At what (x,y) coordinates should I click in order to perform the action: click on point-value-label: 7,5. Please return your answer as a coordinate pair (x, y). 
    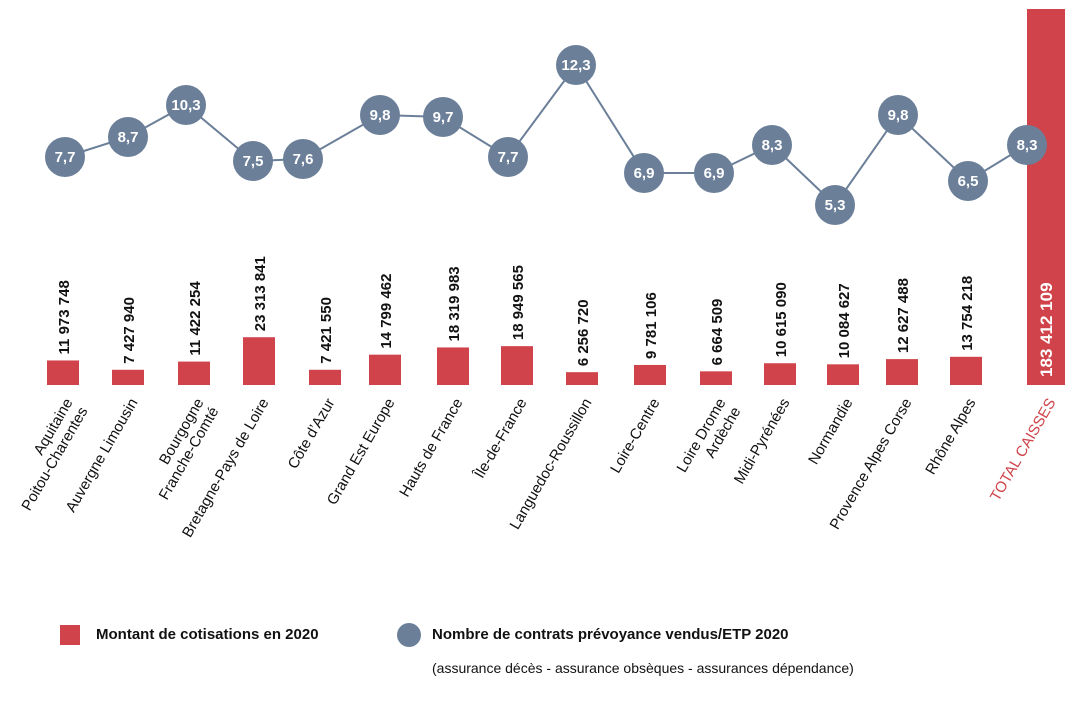
    Looking at the image, I should click on (253, 161).